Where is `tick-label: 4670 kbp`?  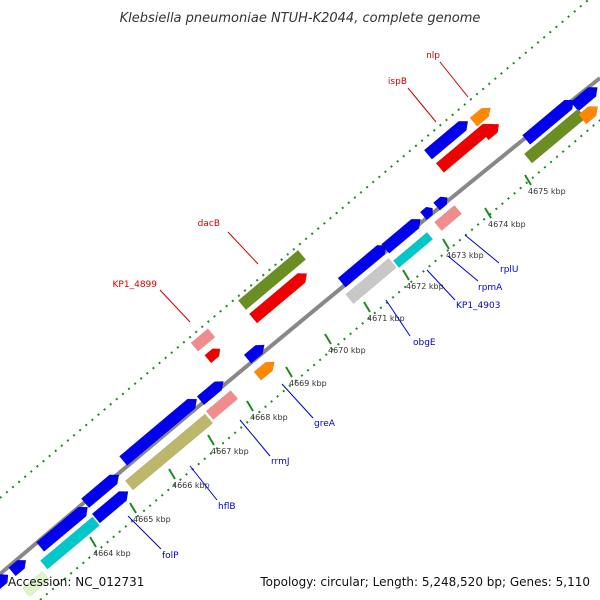 tick-label: 4670 kbp is located at coordinates (347, 350).